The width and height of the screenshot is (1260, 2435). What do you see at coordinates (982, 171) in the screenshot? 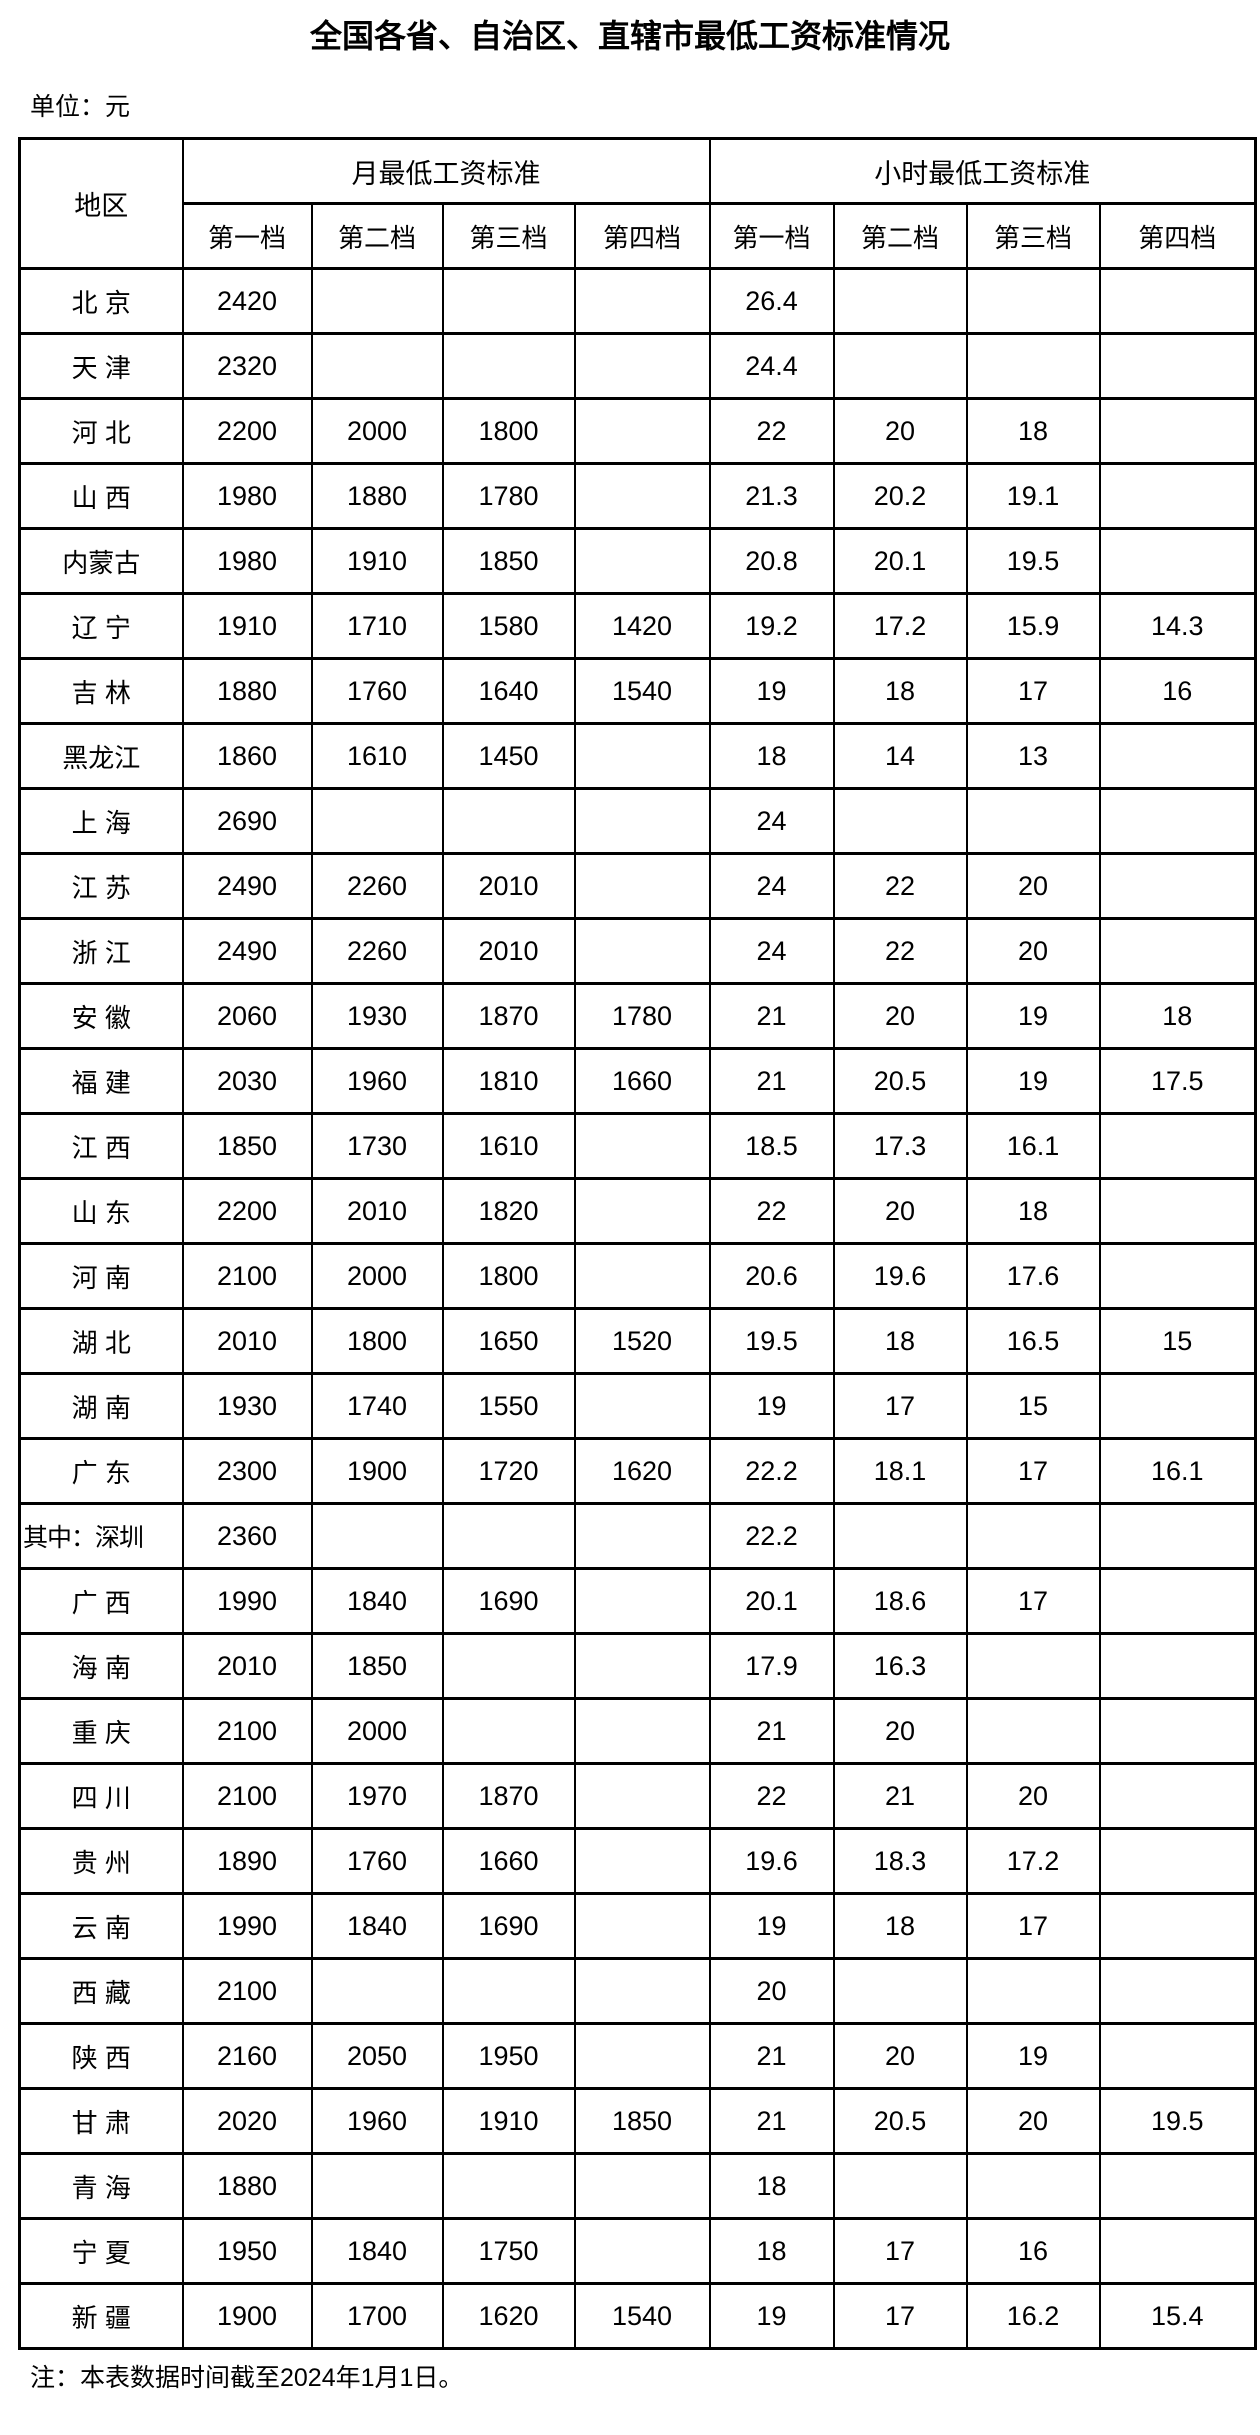
I see `header-hourly-group: 小时最低工资标准` at bounding box center [982, 171].